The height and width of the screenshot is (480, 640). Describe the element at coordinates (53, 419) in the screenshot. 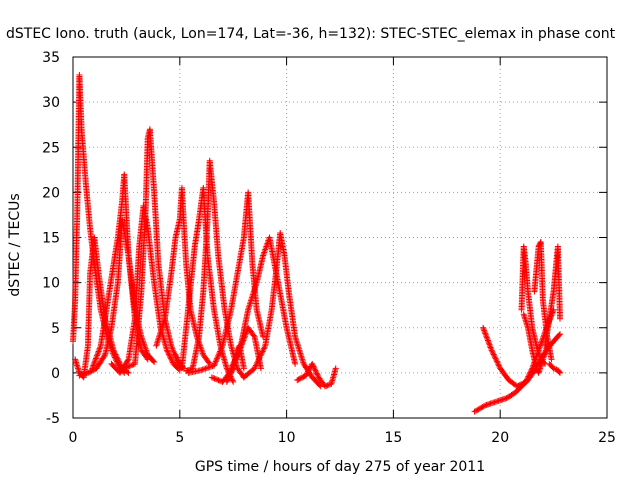

I see `y-tick-label: -5` at that location.